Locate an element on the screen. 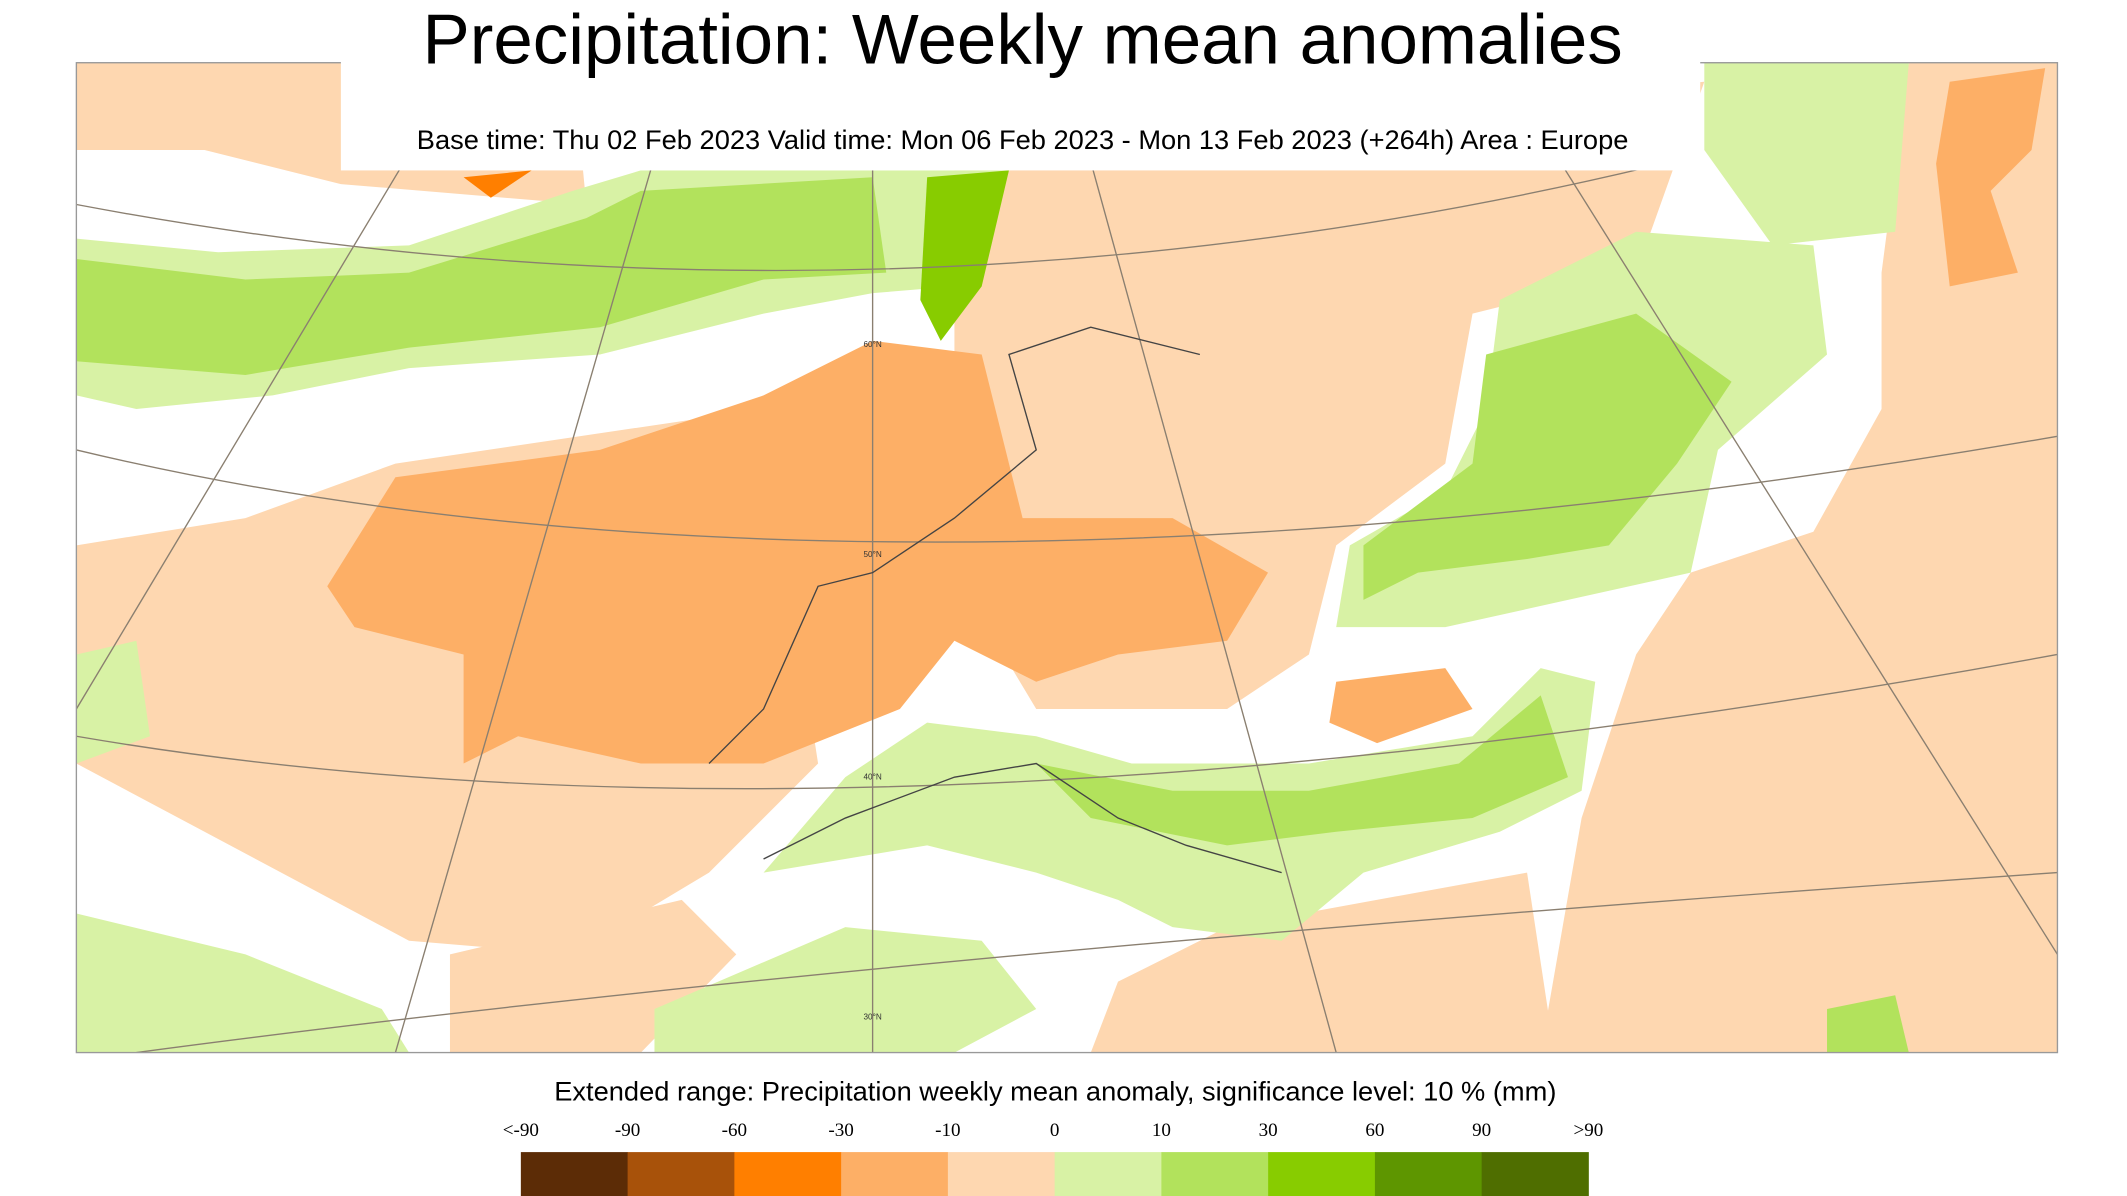 The width and height of the screenshot is (2127, 1196). latitude-label: 30°N is located at coordinates (872, 1016).